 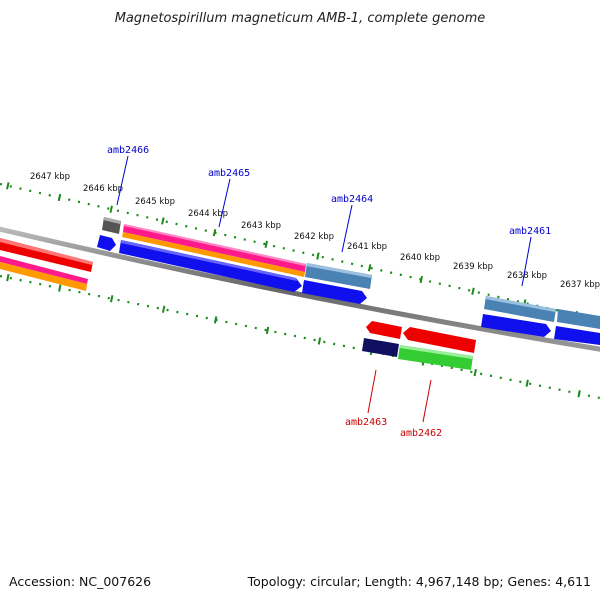 What do you see at coordinates (380, 347) in the screenshot?
I see `gene-amb2463-navy` at bounding box center [380, 347].